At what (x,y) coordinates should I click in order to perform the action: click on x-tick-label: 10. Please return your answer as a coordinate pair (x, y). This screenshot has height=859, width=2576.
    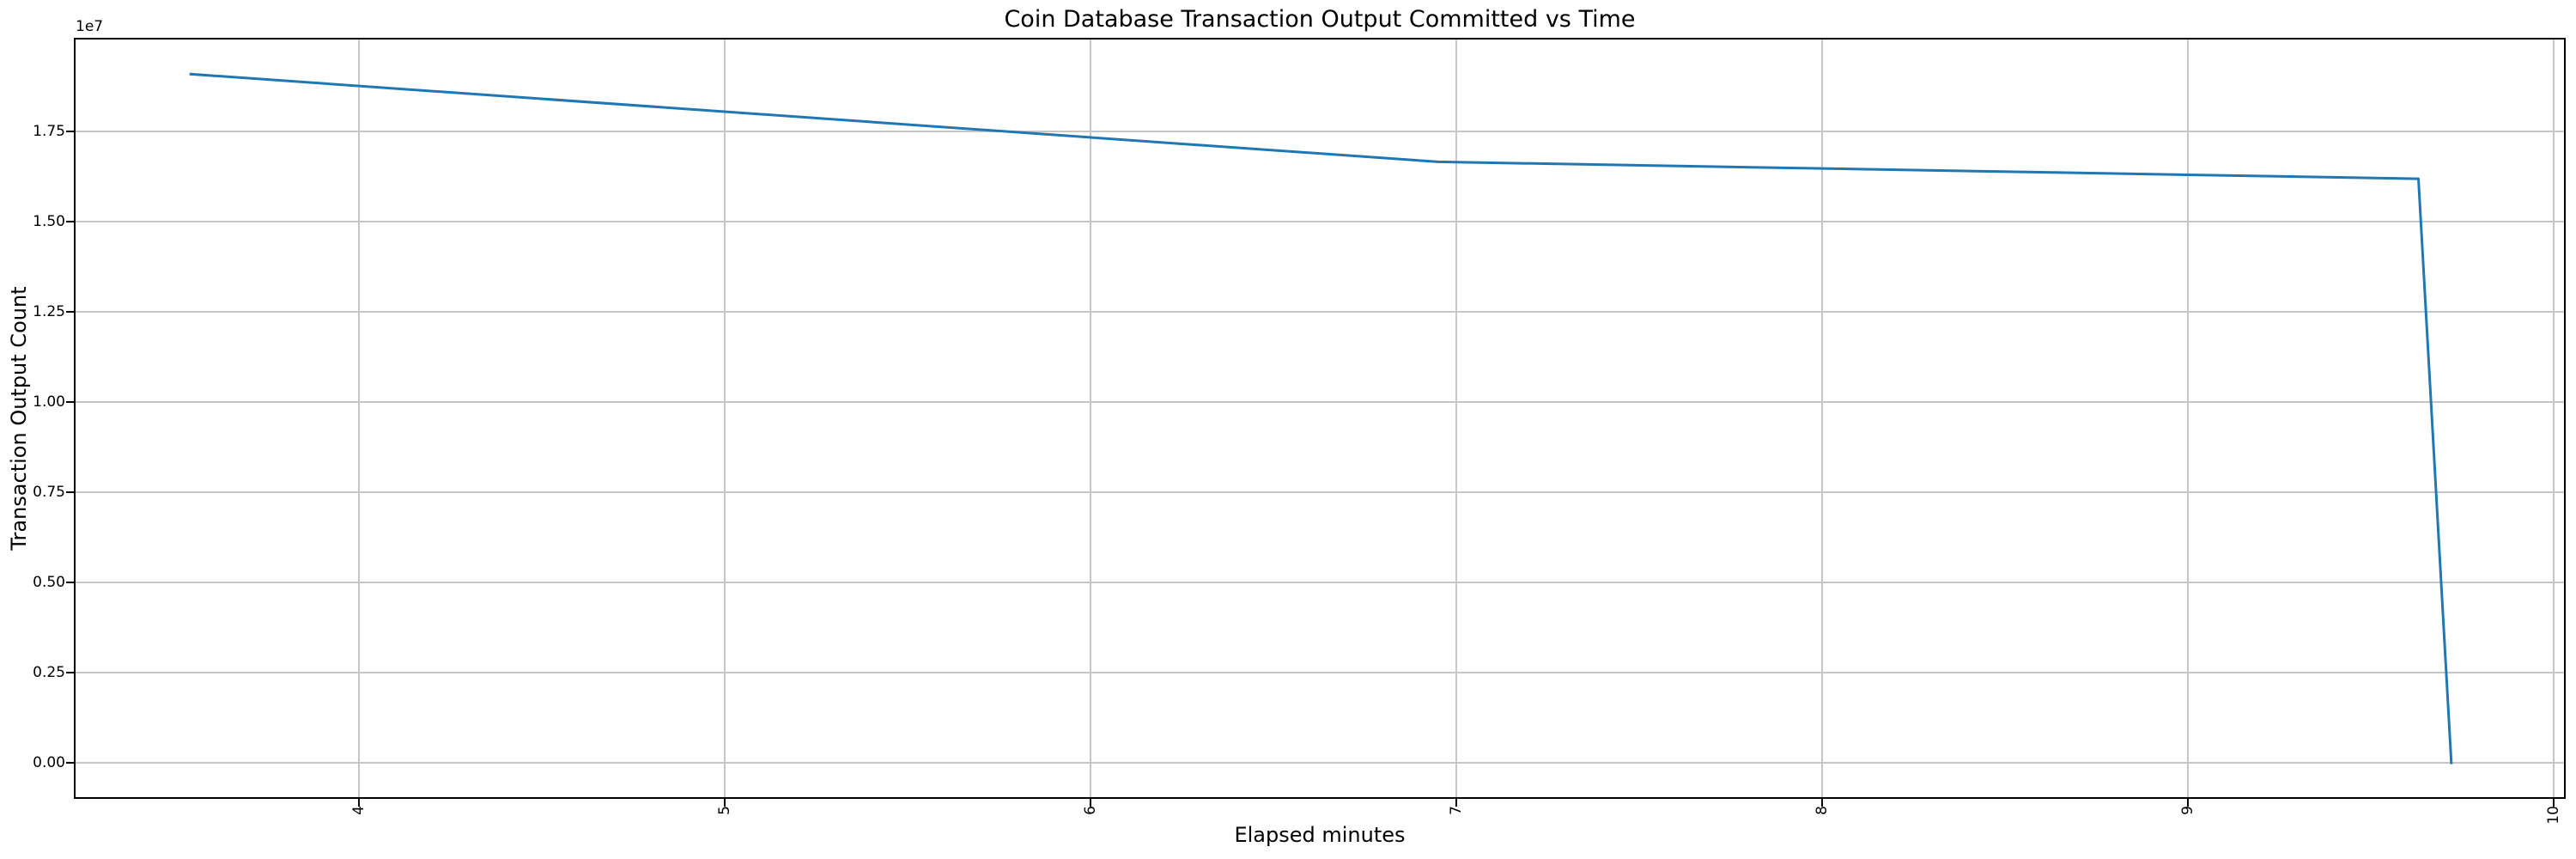
    Looking at the image, I should click on (2554, 816).